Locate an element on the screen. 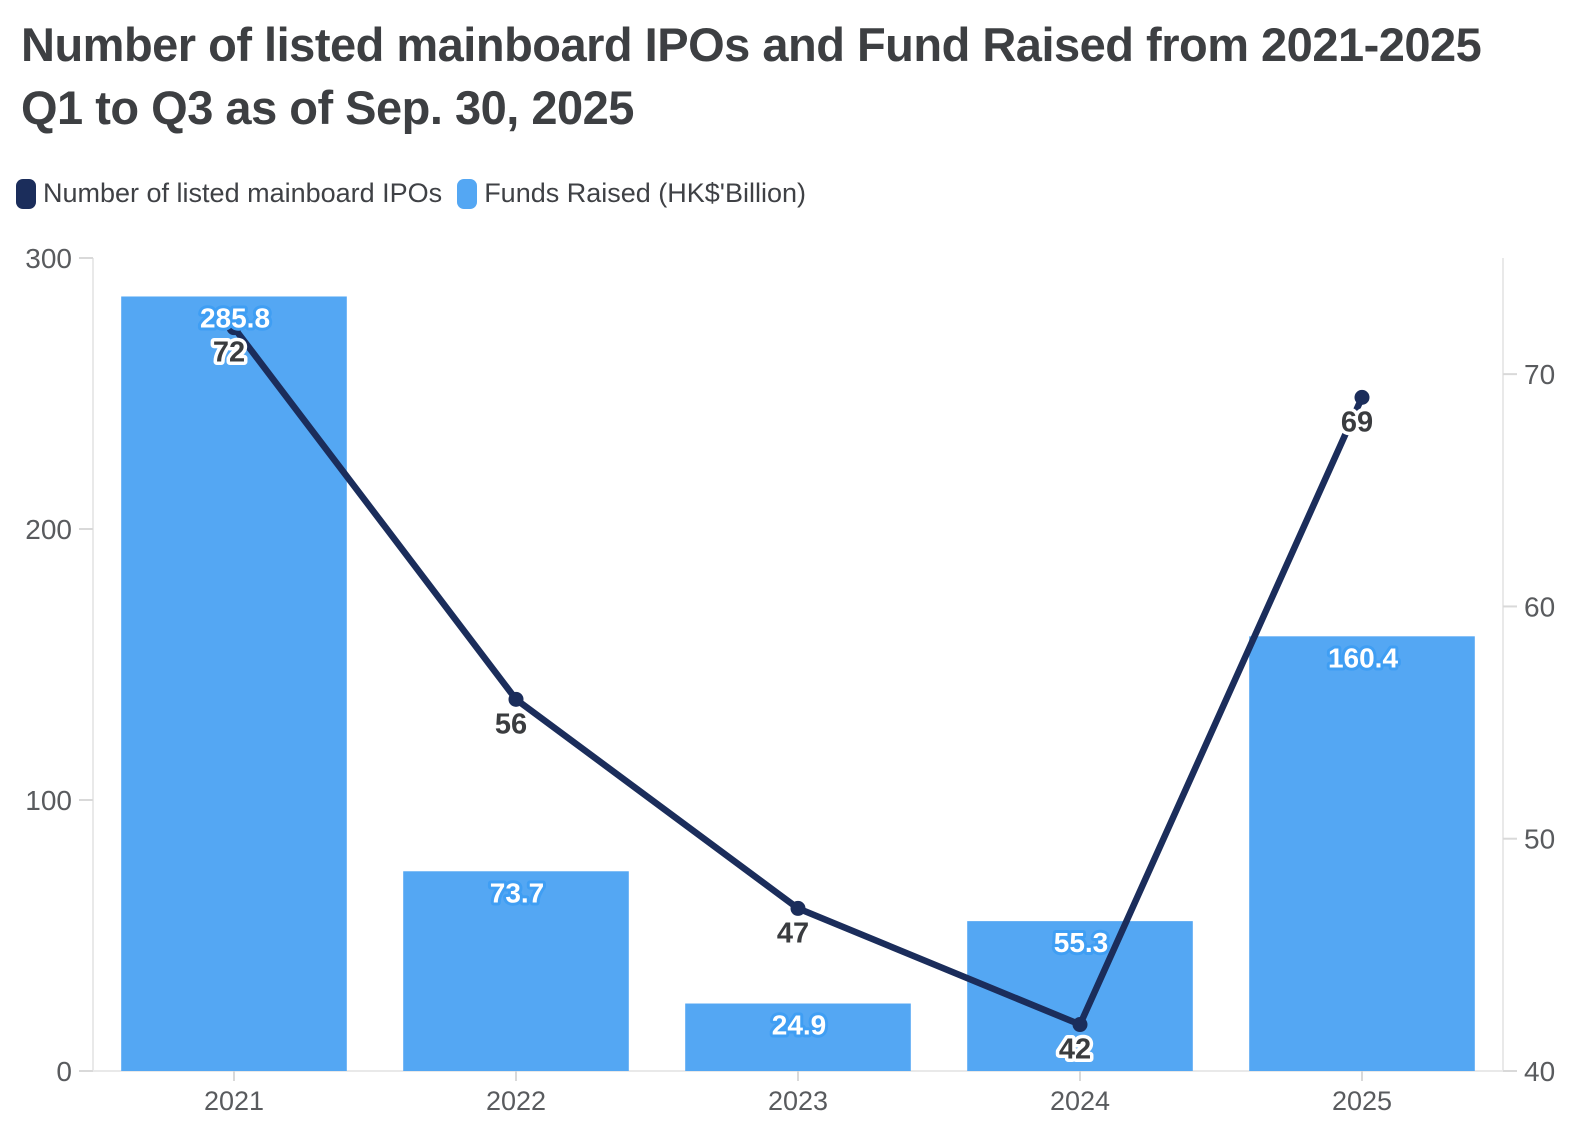  x-axis-label-2024: 2024 is located at coordinates (1080, 1101).